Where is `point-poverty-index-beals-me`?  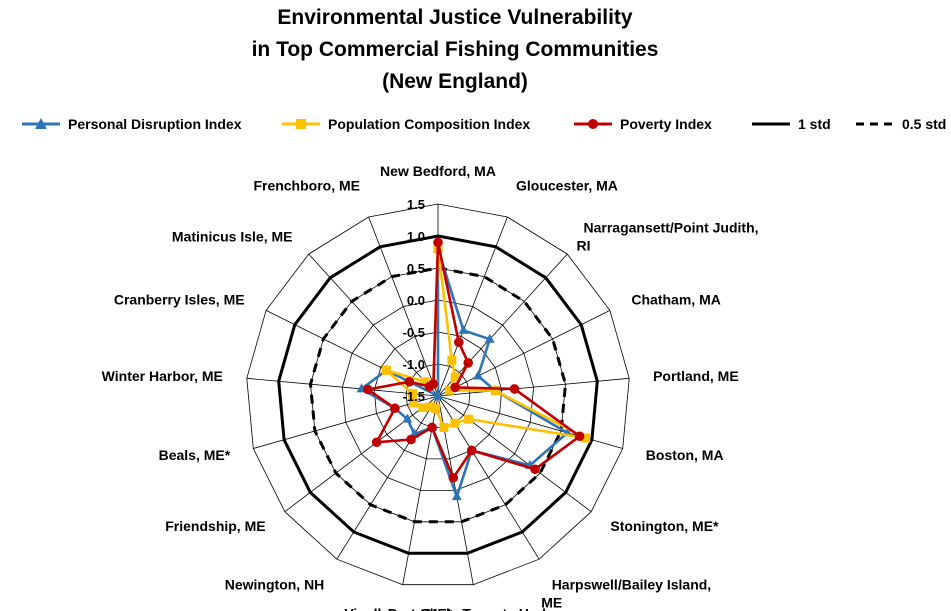
point-poverty-index-beals-me is located at coordinates (395, 408).